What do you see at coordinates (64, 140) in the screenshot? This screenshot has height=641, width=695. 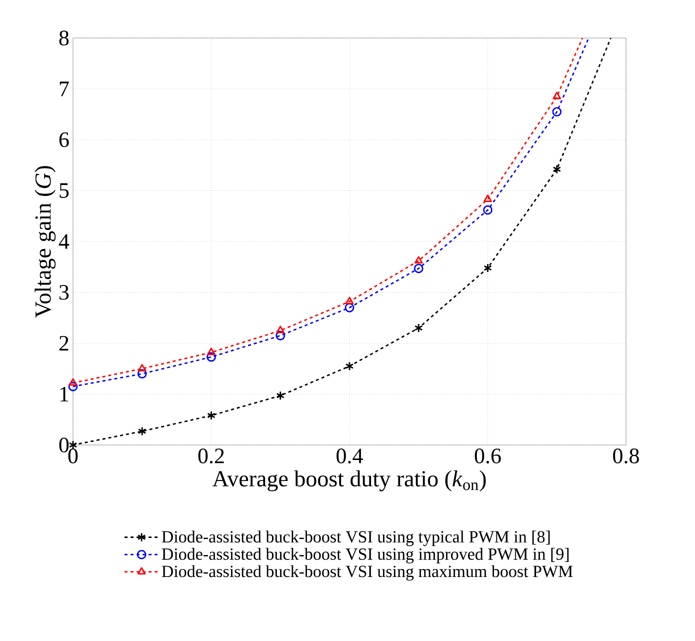 I see `y-tick-label: 6` at bounding box center [64, 140].